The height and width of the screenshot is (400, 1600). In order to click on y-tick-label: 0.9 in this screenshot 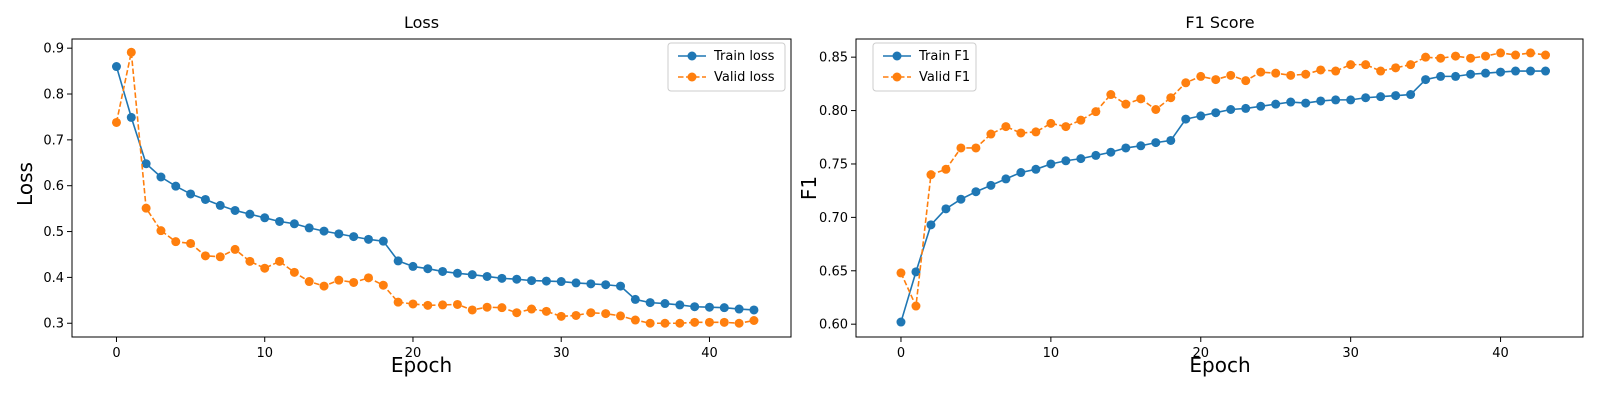, I will do `click(53, 49)`.